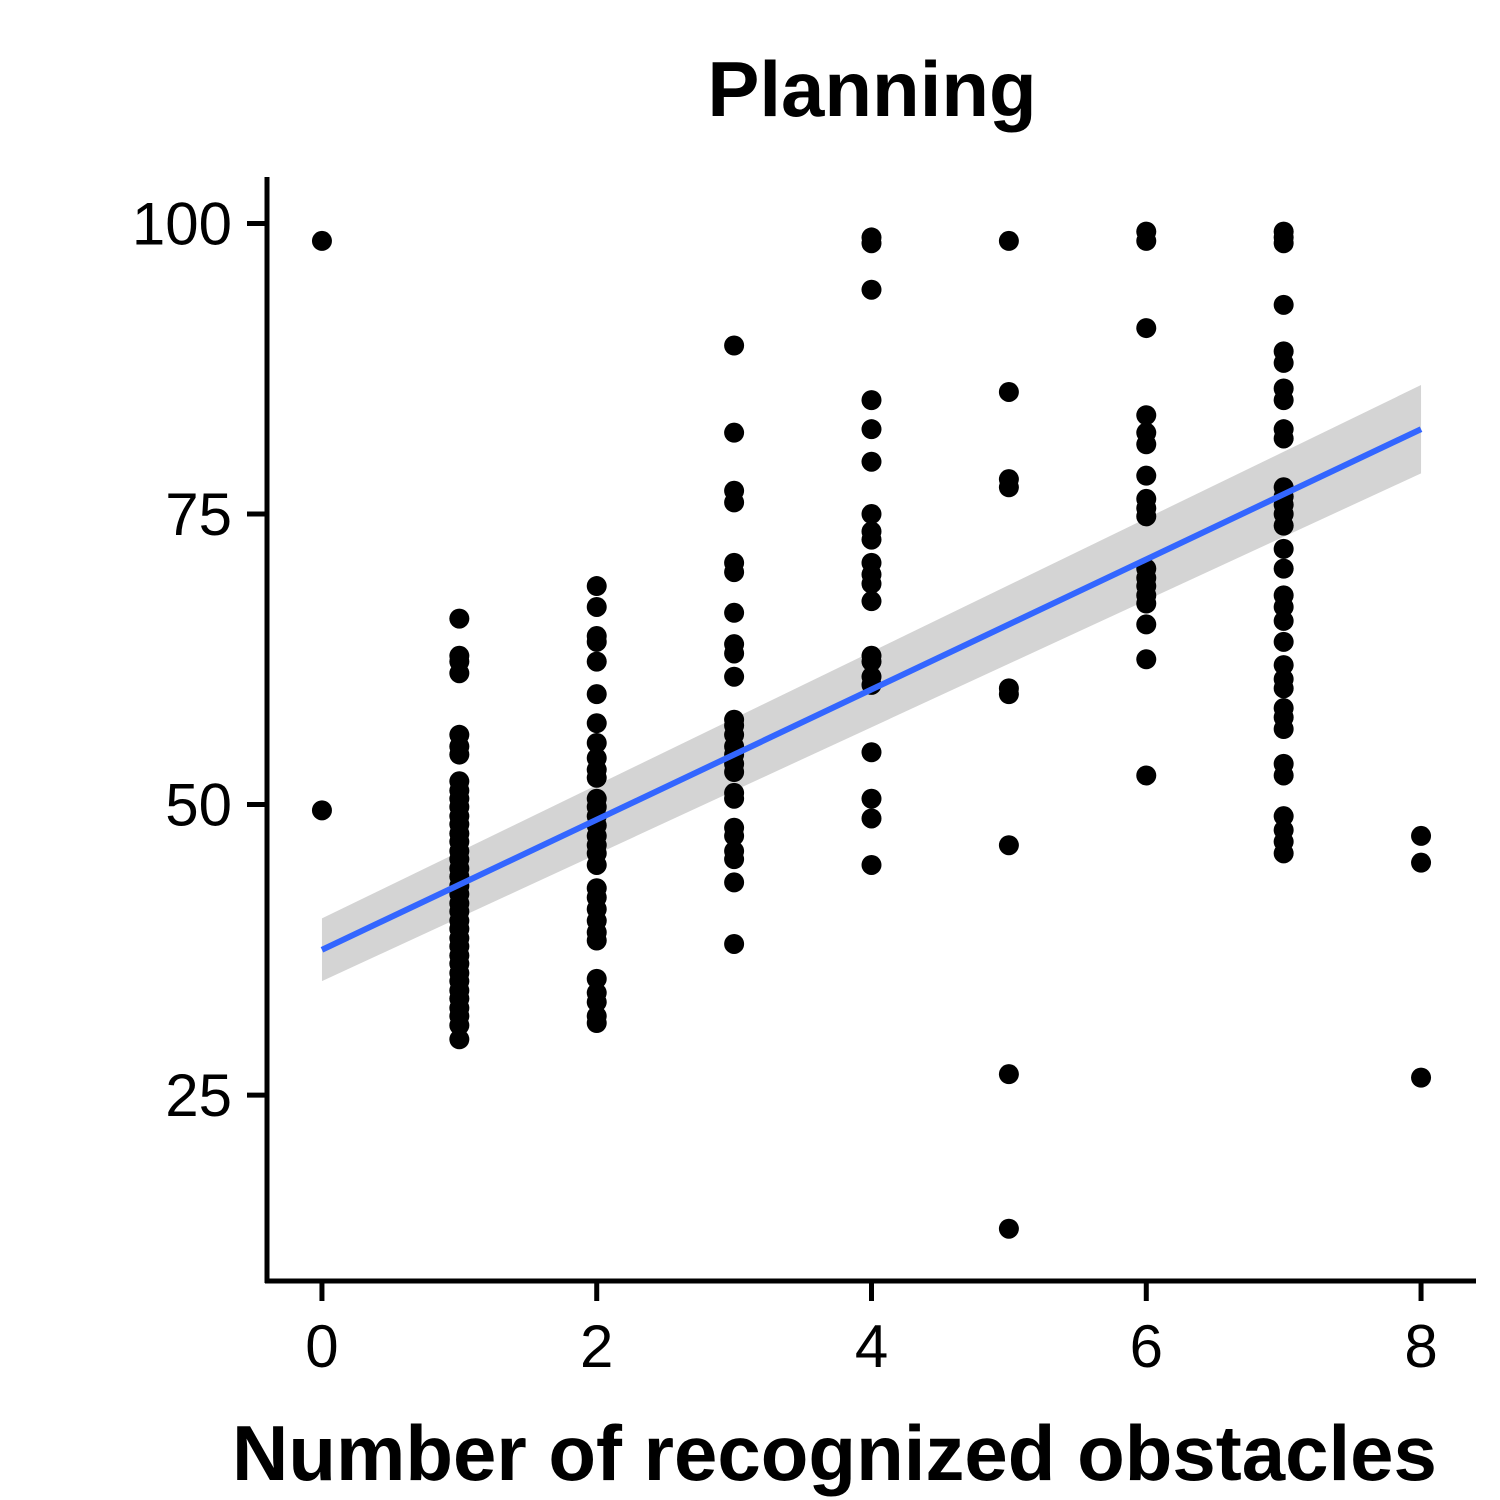  I want to click on y-tick-label: 75, so click(198, 514).